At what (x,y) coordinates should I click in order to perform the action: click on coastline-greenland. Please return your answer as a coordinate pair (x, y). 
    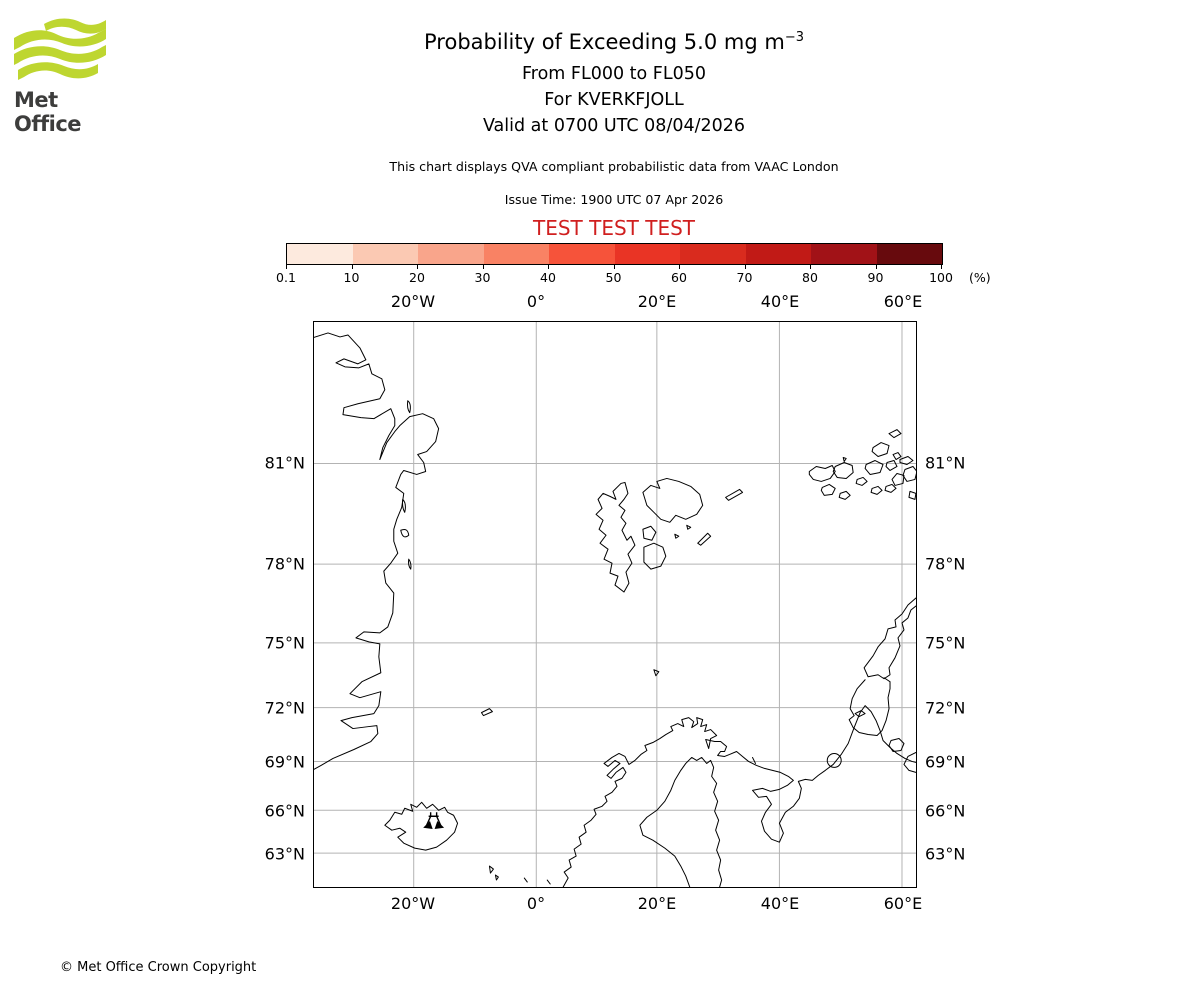
    Looking at the image, I should click on (377, 551).